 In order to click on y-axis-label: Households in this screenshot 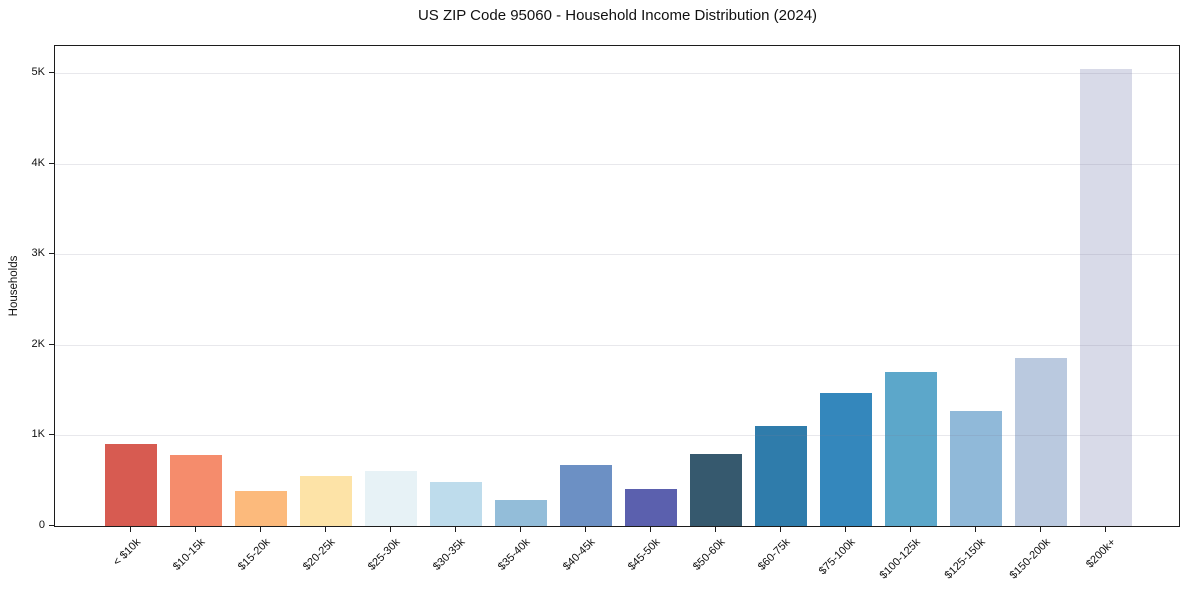, I will do `click(14, 286)`.